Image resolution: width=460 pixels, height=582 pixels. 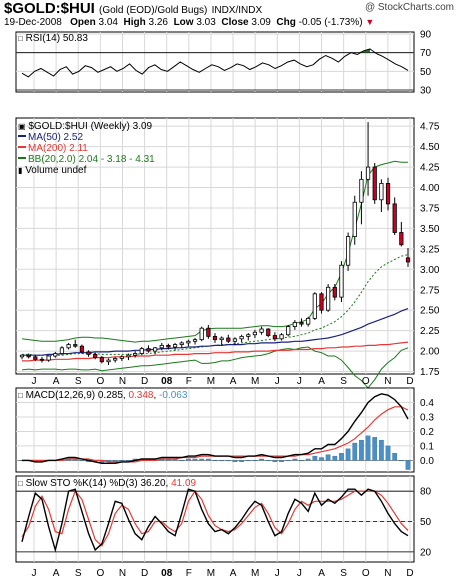 I want to click on price-tick-label: 3.75, so click(x=430, y=208).